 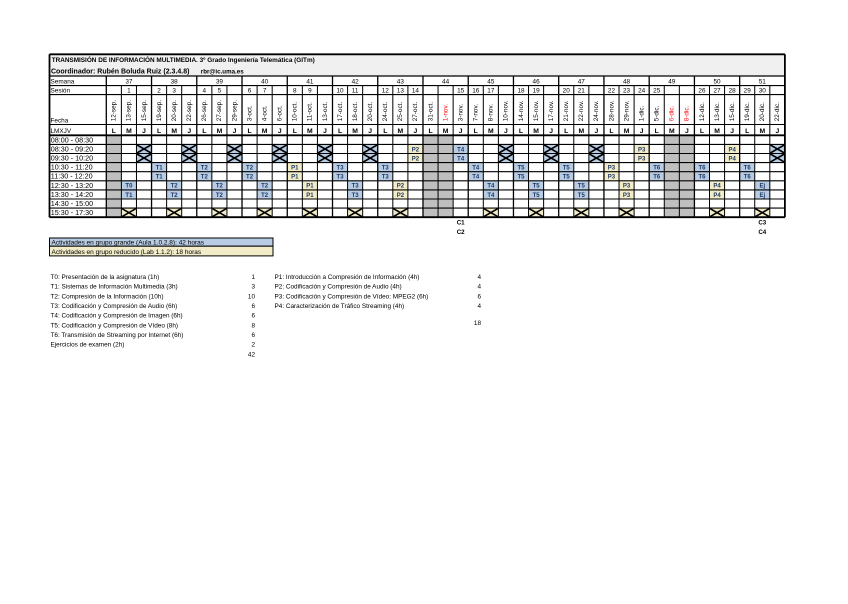 I want to click on svg-text: 4-oct., so click(x=264, y=113).